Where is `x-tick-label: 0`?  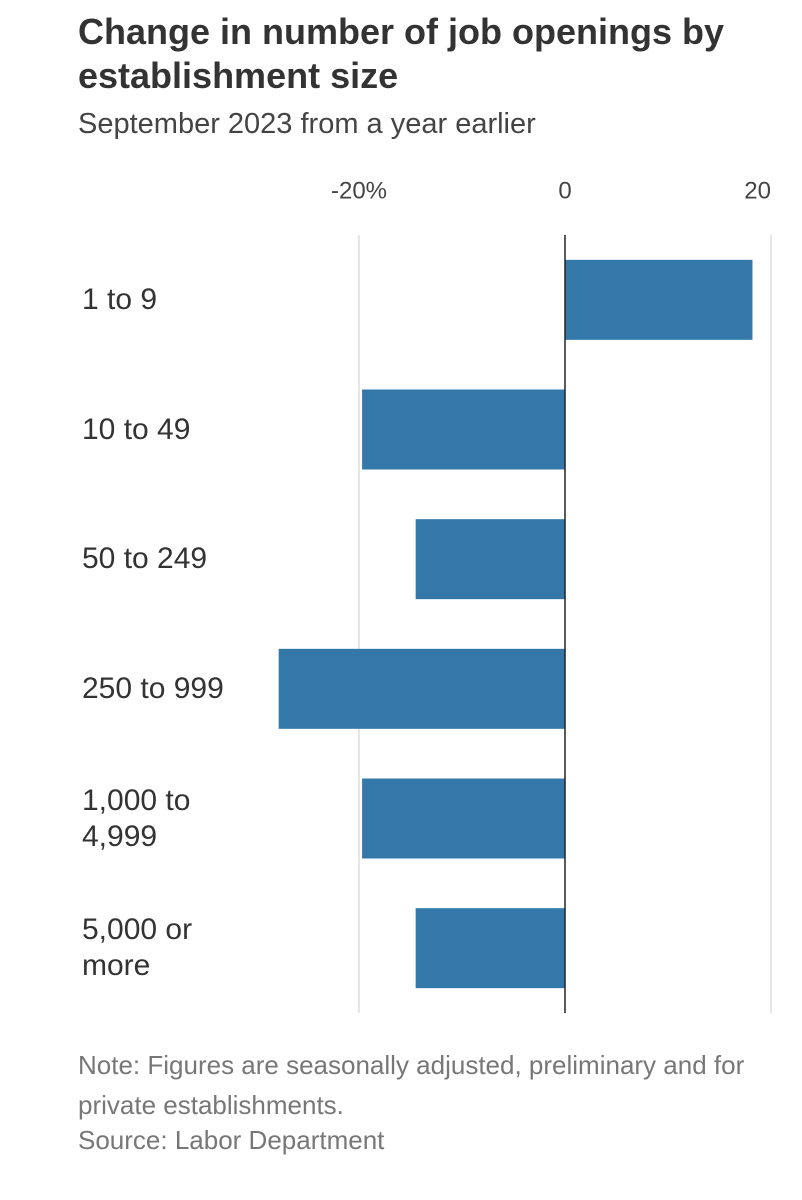 x-tick-label: 0 is located at coordinates (564, 190).